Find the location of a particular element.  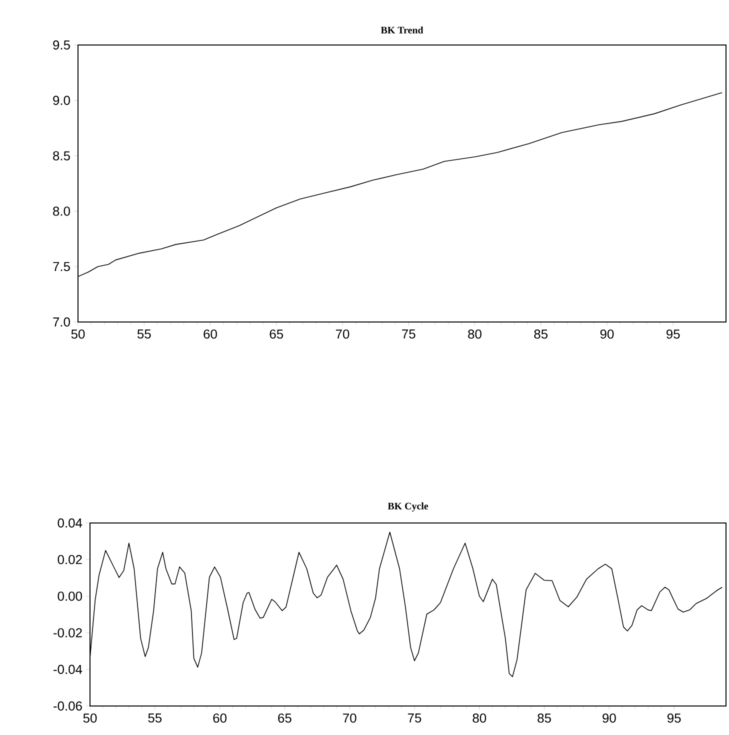

chart-title: BK Trend is located at coordinates (402, 30).